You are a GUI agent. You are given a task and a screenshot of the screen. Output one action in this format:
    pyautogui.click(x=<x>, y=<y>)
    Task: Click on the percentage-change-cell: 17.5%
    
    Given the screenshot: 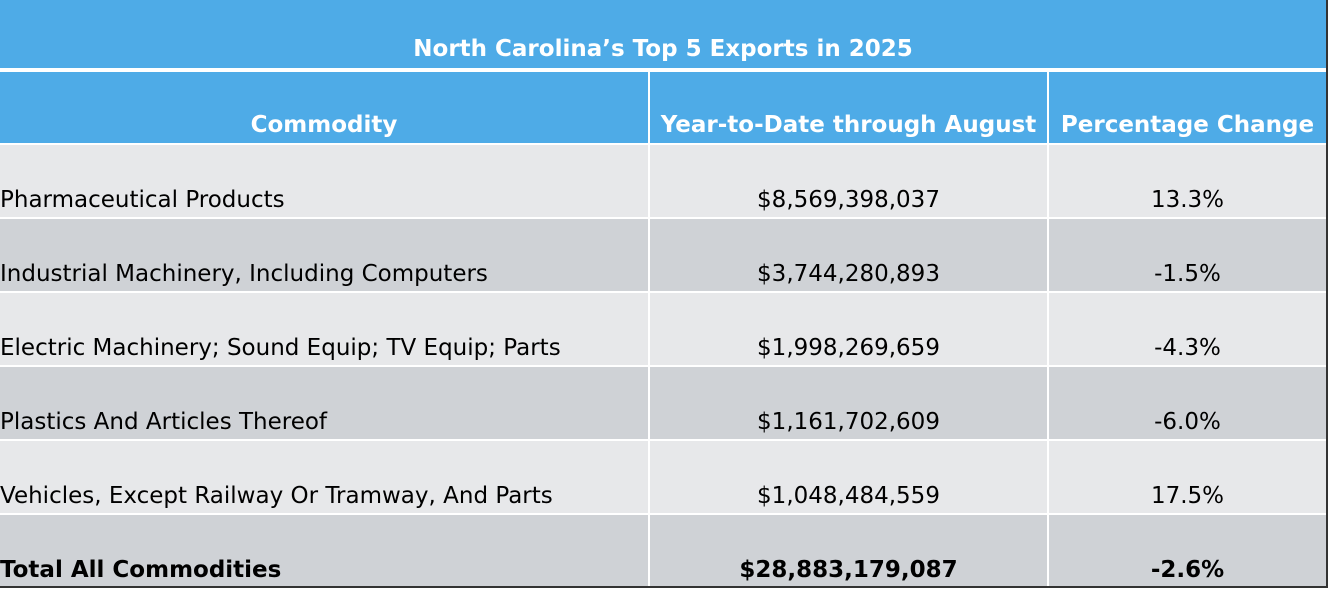 What is the action you would take?
    pyautogui.click(x=1187, y=496)
    